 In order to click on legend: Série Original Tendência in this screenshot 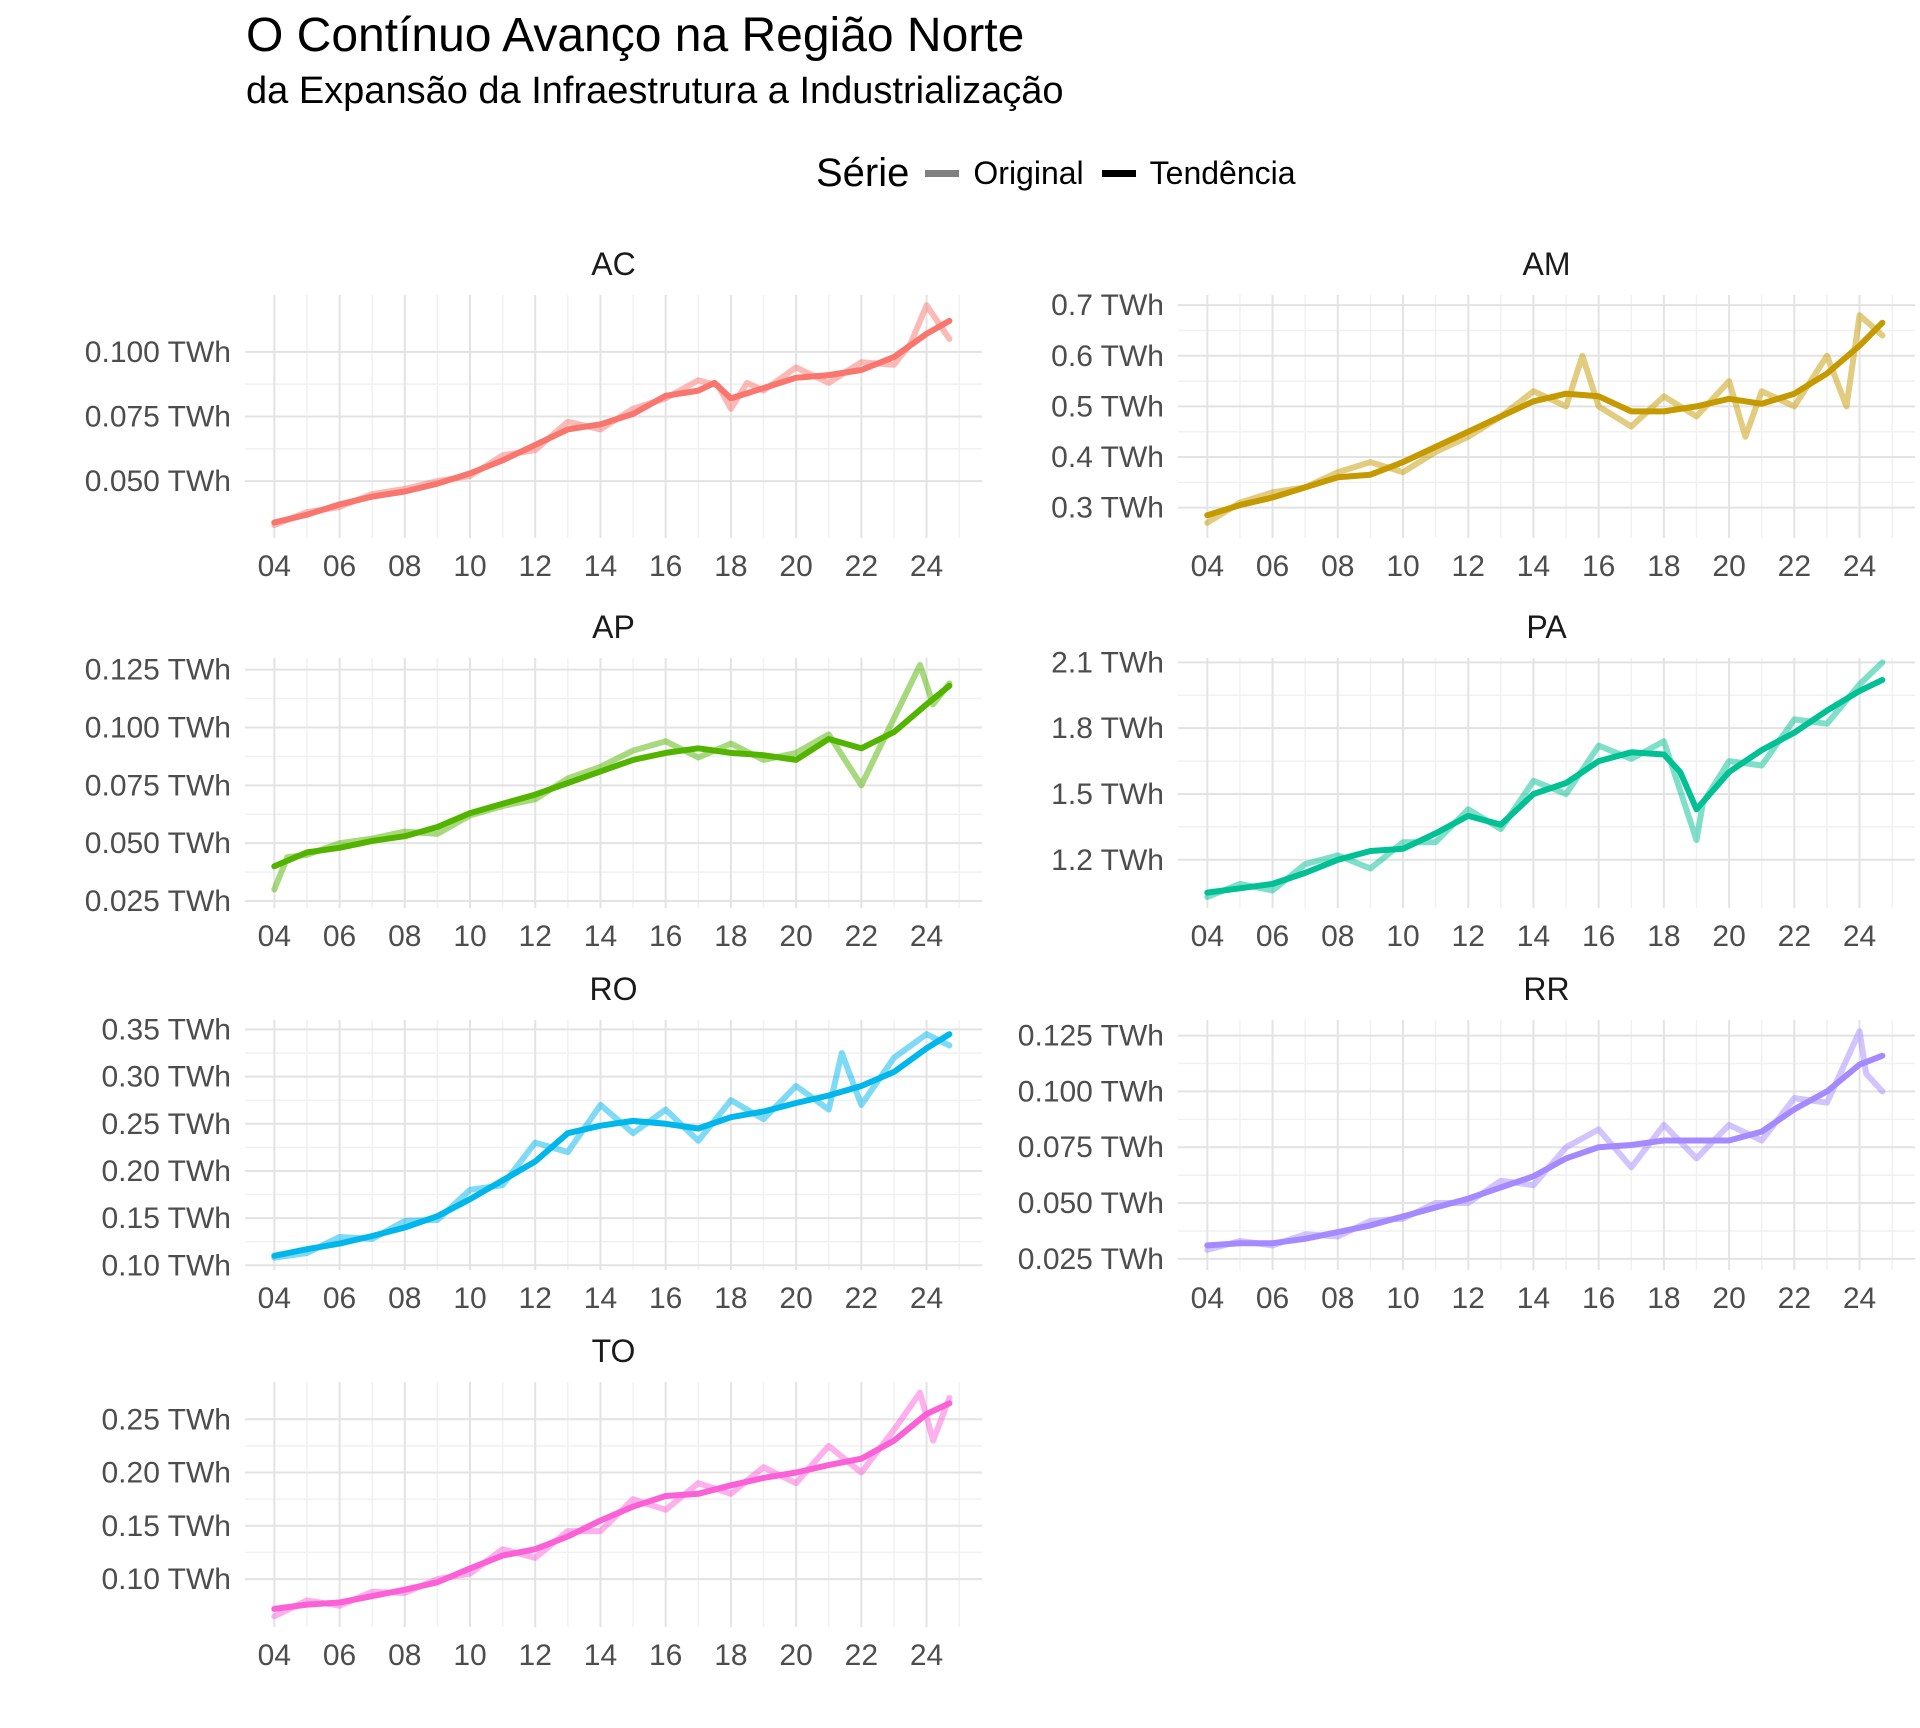, I will do `click(1065, 173)`.